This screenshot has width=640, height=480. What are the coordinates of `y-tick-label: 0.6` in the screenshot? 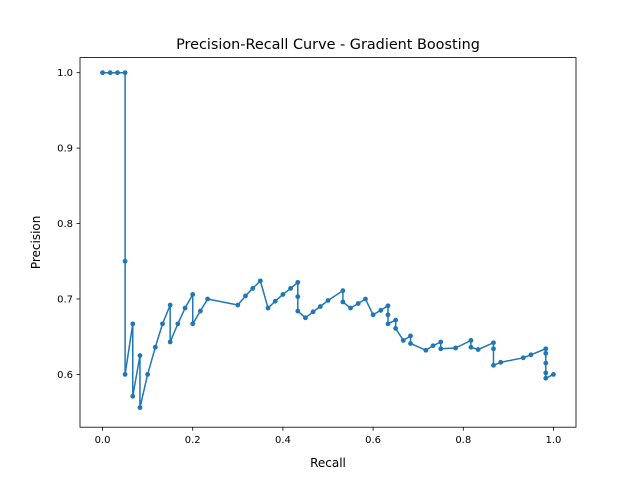 It's located at (65, 375).